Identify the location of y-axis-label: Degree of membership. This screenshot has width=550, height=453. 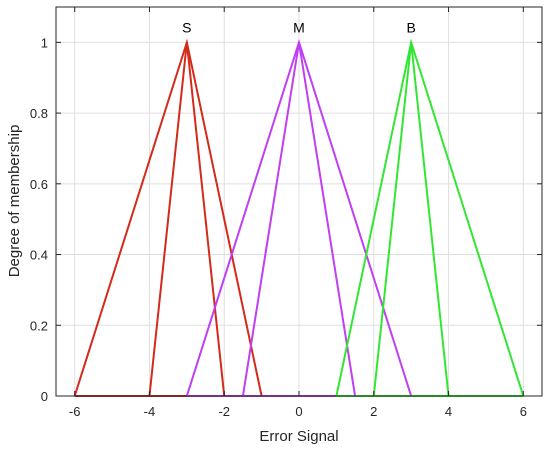
(14, 201).